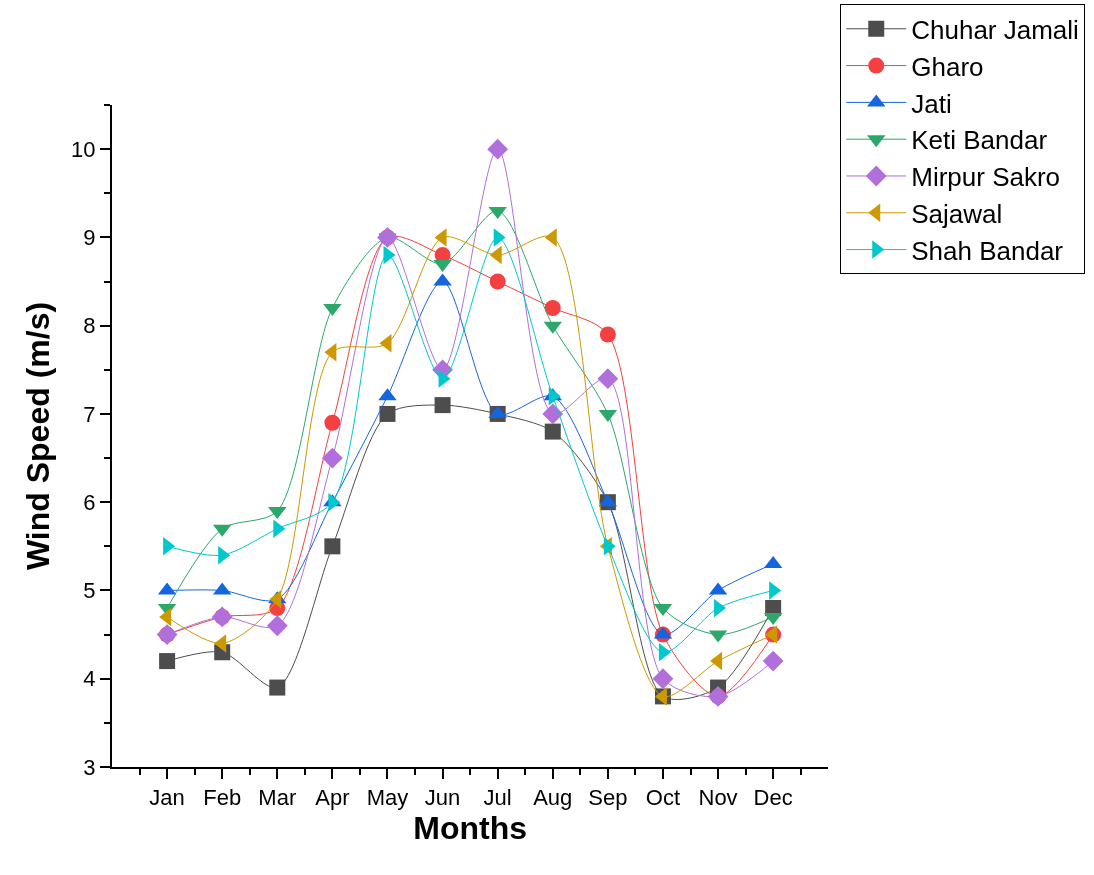  What do you see at coordinates (986, 177) in the screenshot?
I see `legend-label: Mirpur Sakro` at bounding box center [986, 177].